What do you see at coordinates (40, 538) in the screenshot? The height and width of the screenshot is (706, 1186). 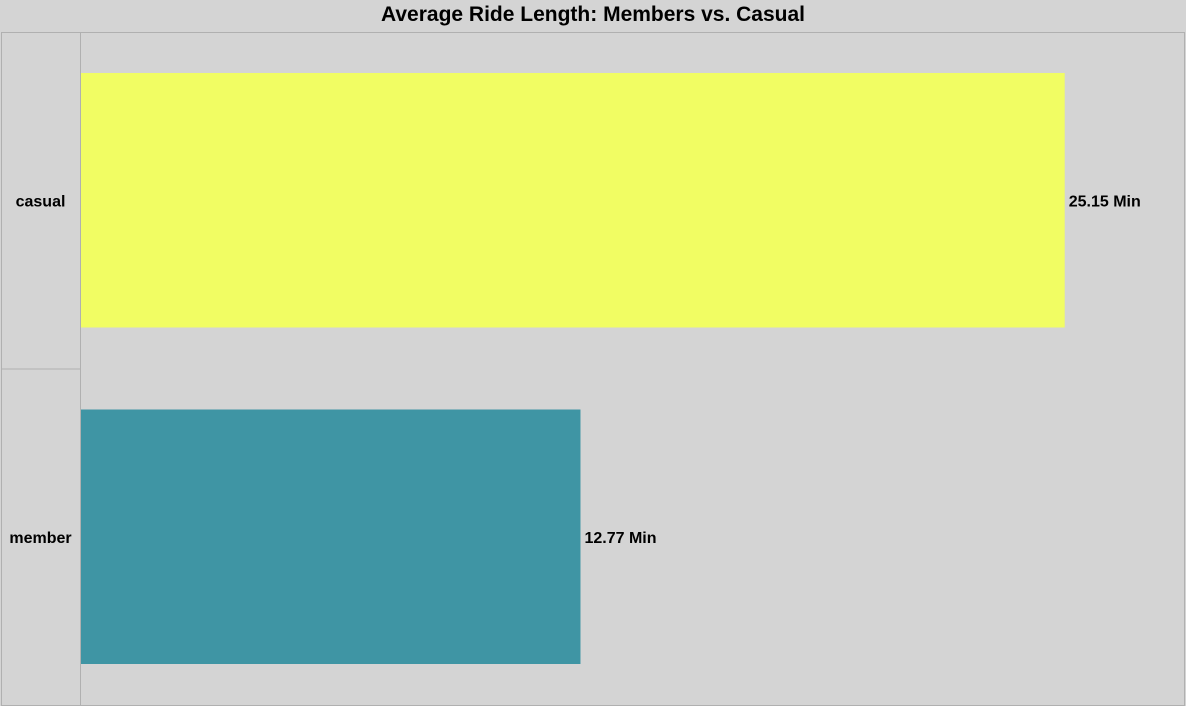 I see `category-label-member: member` at bounding box center [40, 538].